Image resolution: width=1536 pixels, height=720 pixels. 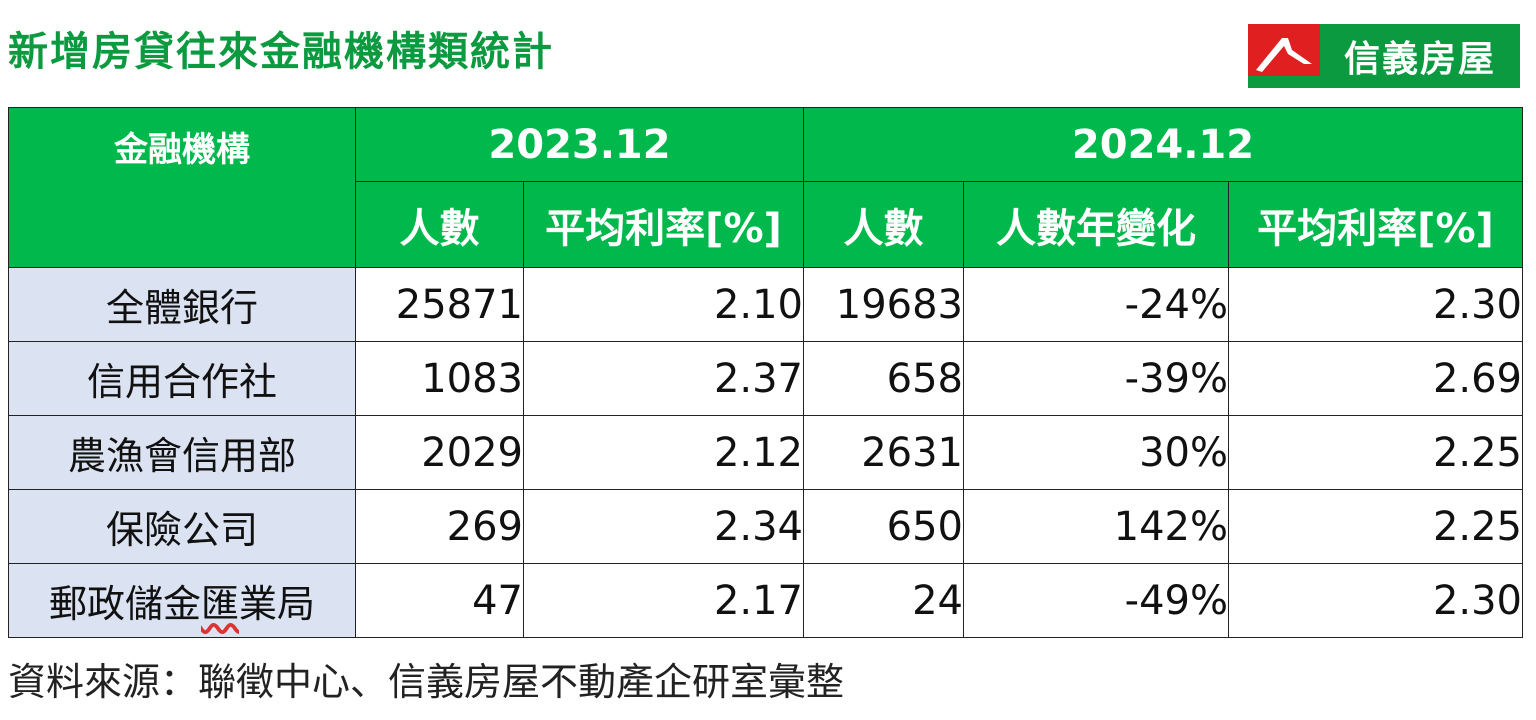 What do you see at coordinates (182, 526) in the screenshot?
I see `institution-name: 保險公司` at bounding box center [182, 526].